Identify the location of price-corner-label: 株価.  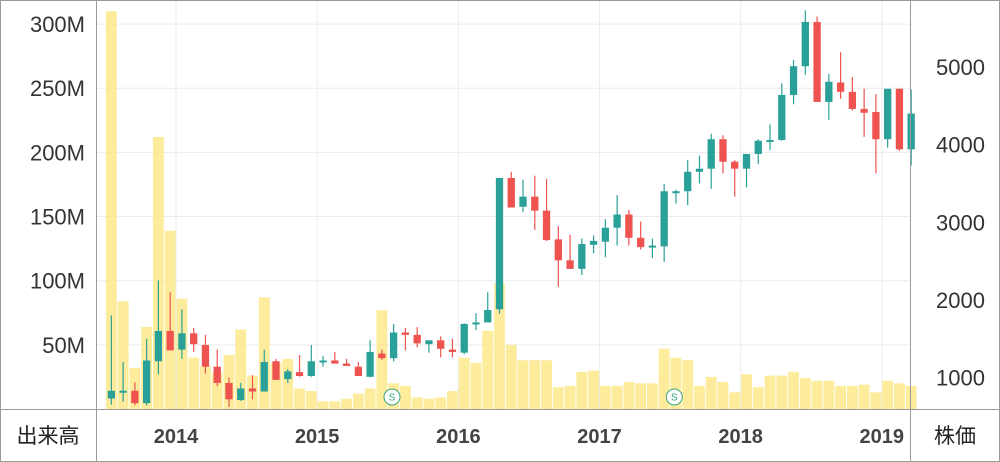
(955, 436).